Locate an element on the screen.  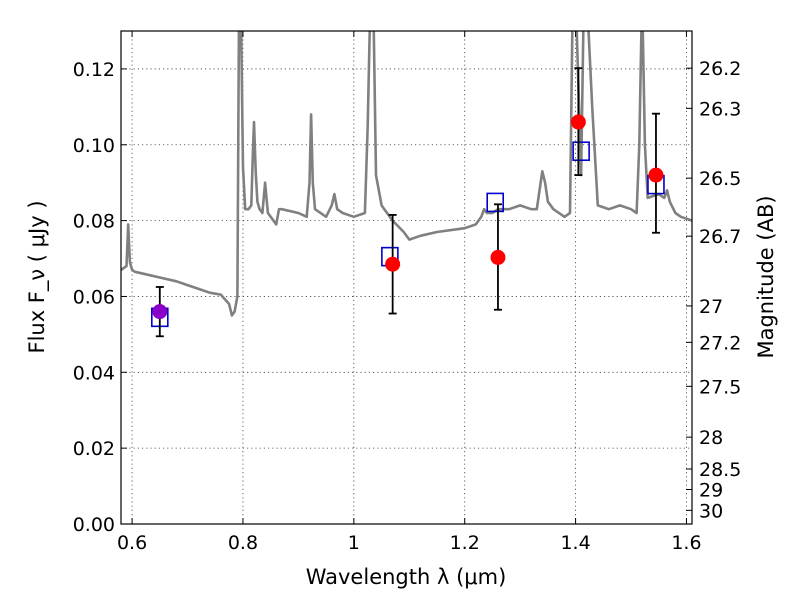
y-tick-label: 0.08 is located at coordinates (94, 222).